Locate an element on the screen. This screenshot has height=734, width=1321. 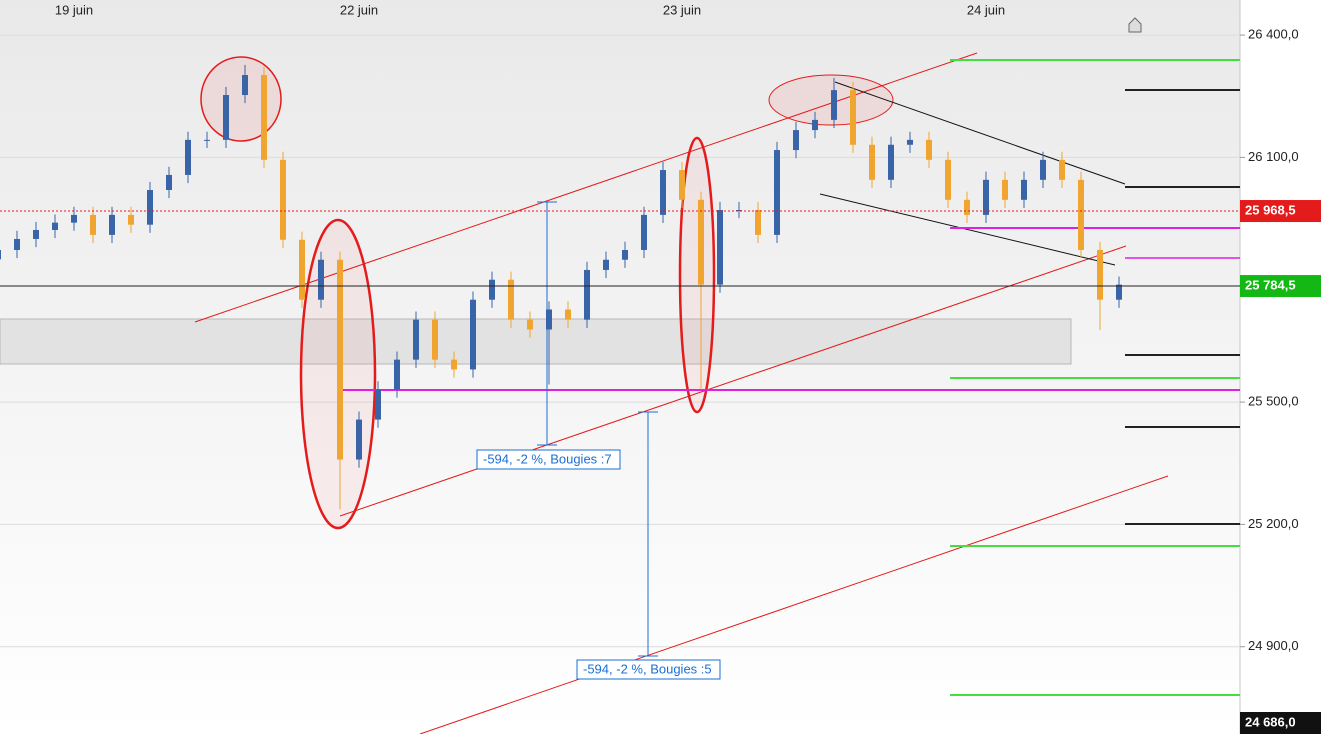
y-tick-label: 25 500,0 is located at coordinates (1273, 401).